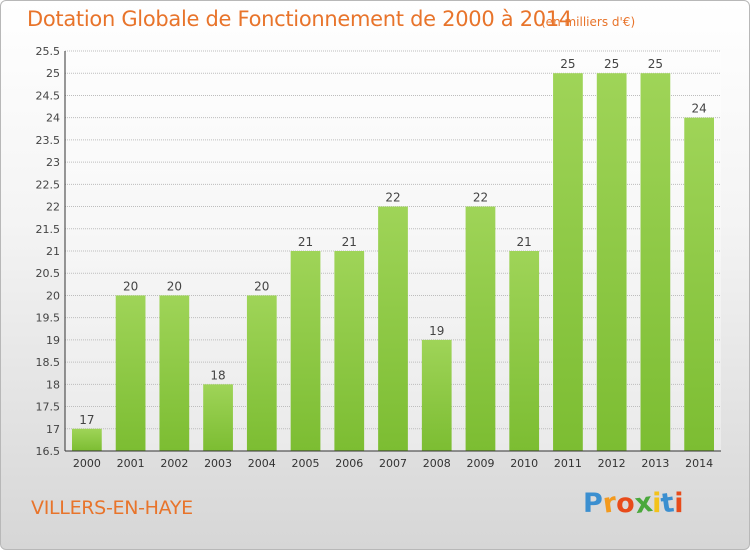  What do you see at coordinates (568, 463) in the screenshot?
I see `x-tick-label: 2011` at bounding box center [568, 463].